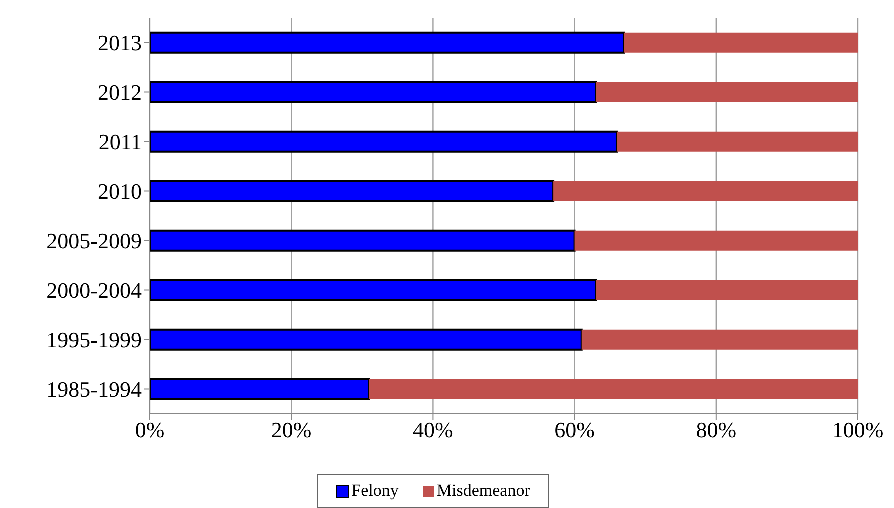 The width and height of the screenshot is (894, 508). Describe the element at coordinates (716, 430) in the screenshot. I see `x-tick-label: 80%` at that location.